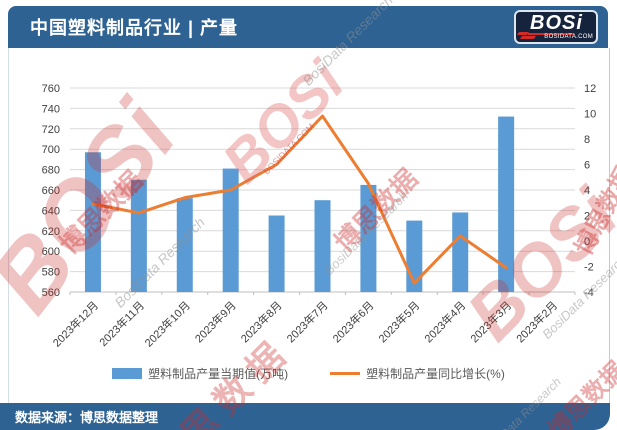  Describe the element at coordinates (587, 242) in the screenshot. I see `y2-axis-tick-label: 0` at that location.